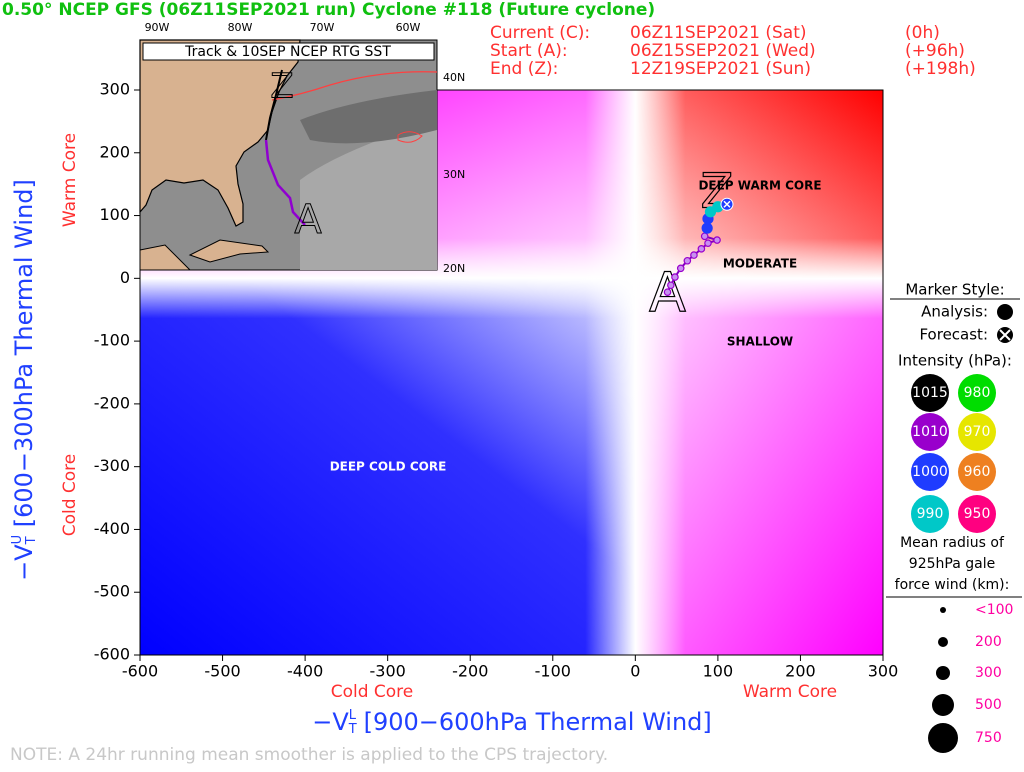 The image size is (1024, 772). What do you see at coordinates (524, 69) in the screenshot?
I see `info-text: End (Z):` at bounding box center [524, 69].